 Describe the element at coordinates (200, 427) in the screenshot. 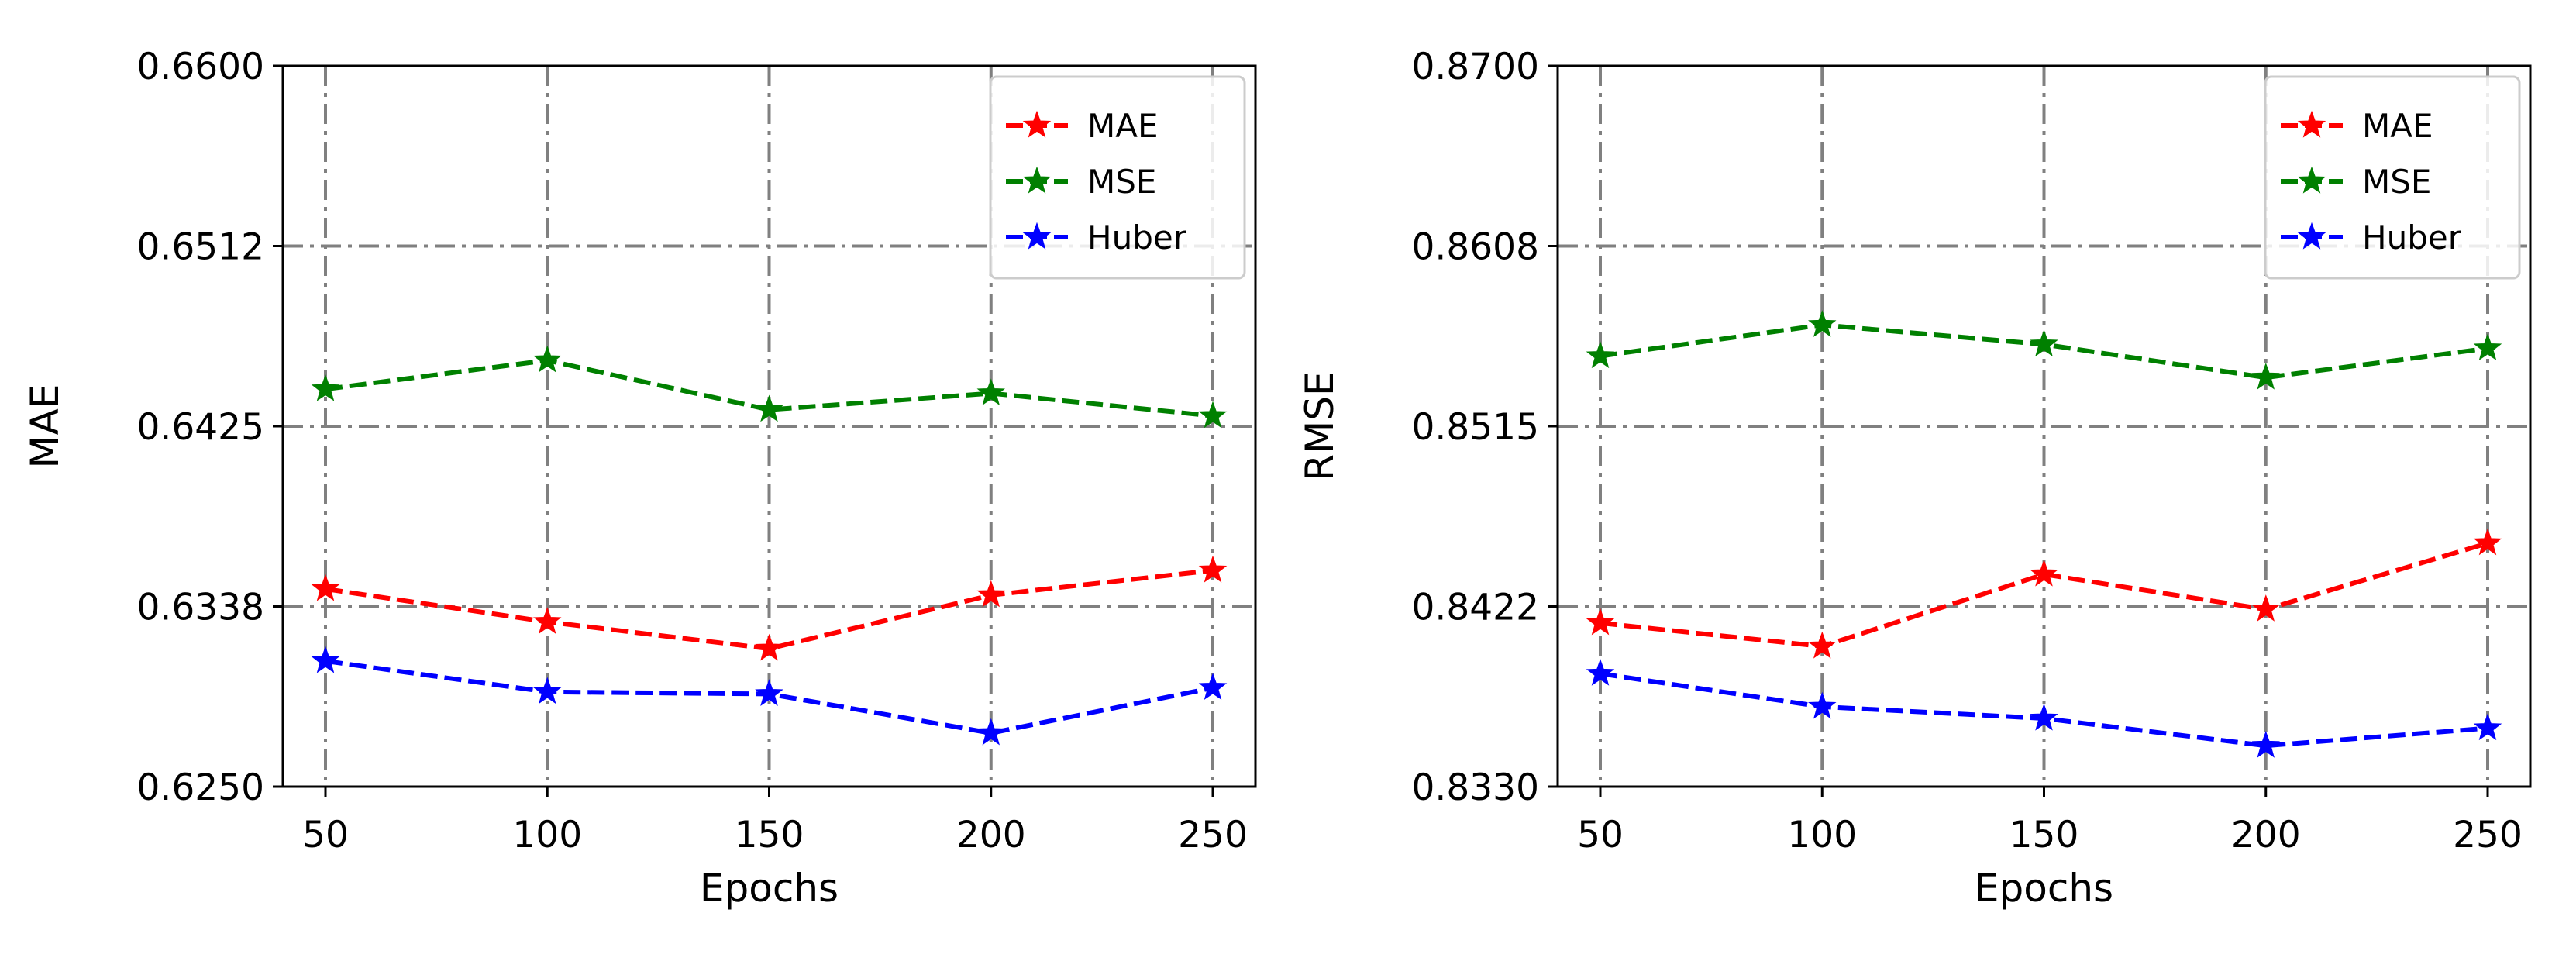

I see `y-tick-label: 0.6425` at that location.